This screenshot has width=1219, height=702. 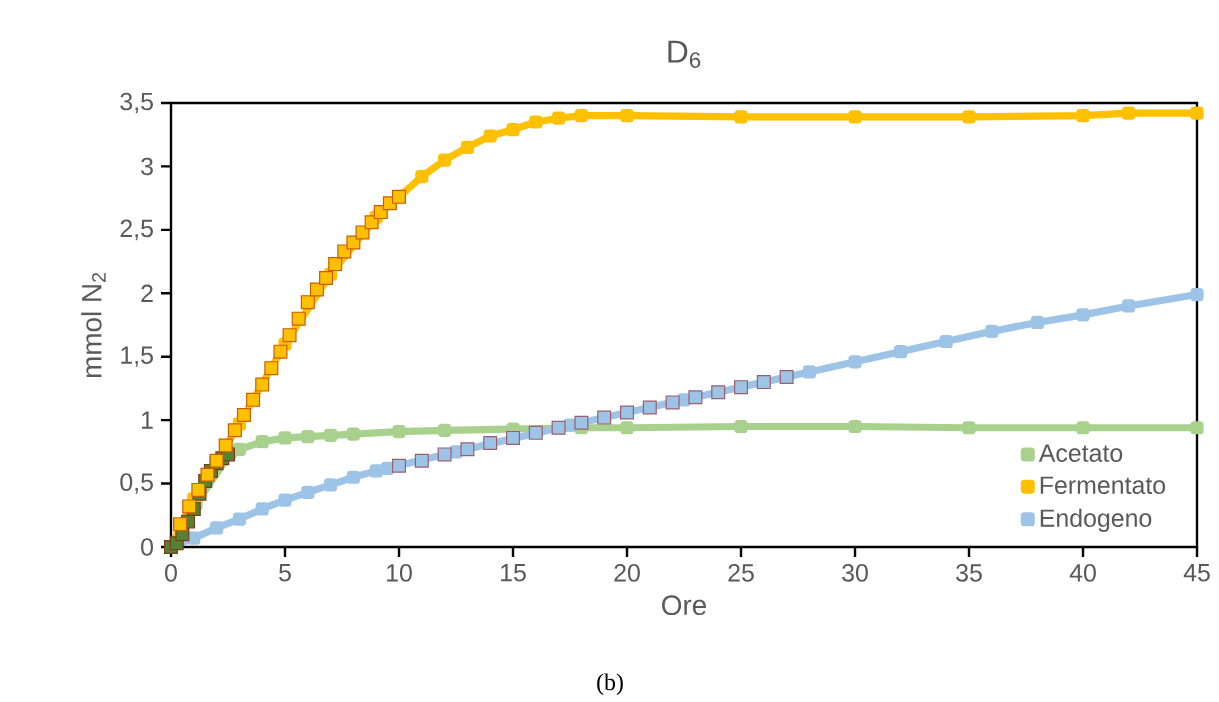 What do you see at coordinates (147, 547) in the screenshot?
I see `y-tick-label: 0` at bounding box center [147, 547].